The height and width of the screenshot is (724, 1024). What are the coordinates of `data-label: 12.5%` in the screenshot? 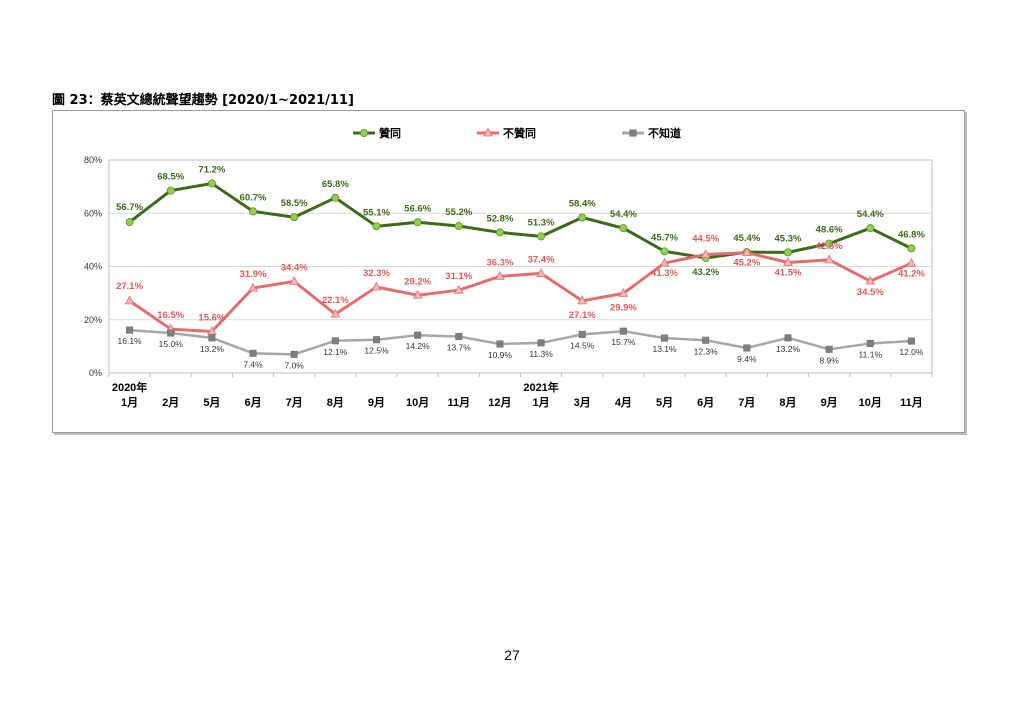 It's located at (376, 351).